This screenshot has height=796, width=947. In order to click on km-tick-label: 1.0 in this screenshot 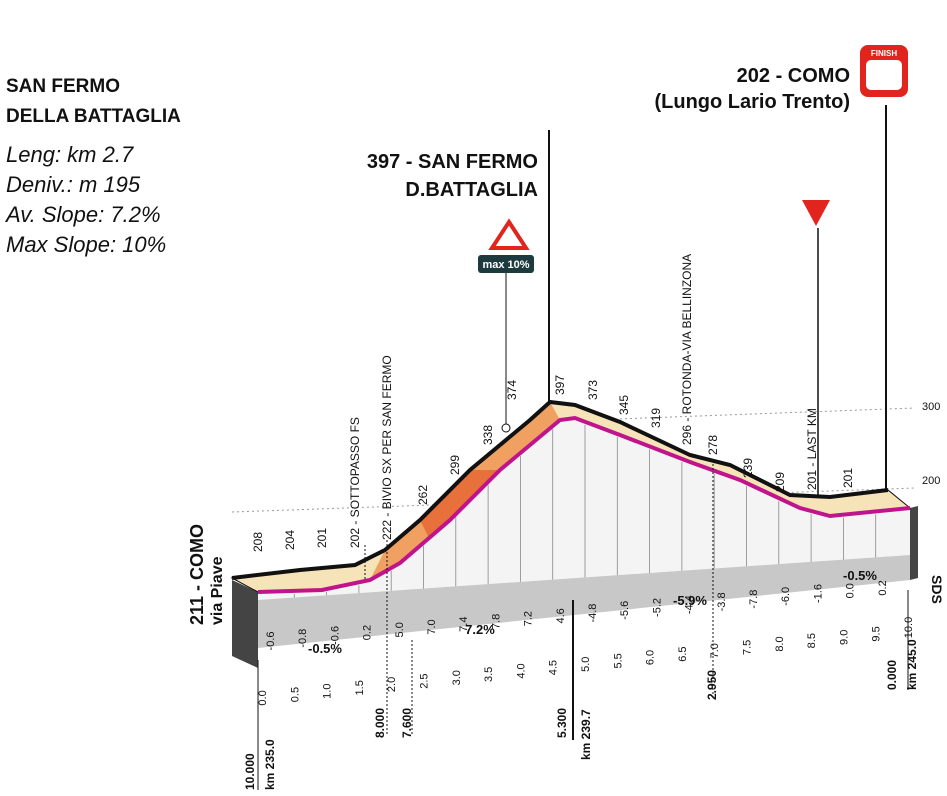, I will do `click(328, 691)`.